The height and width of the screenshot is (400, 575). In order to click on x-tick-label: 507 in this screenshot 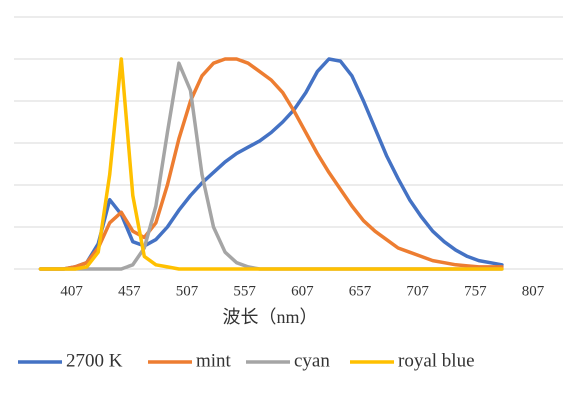, I will do `click(187, 291)`.